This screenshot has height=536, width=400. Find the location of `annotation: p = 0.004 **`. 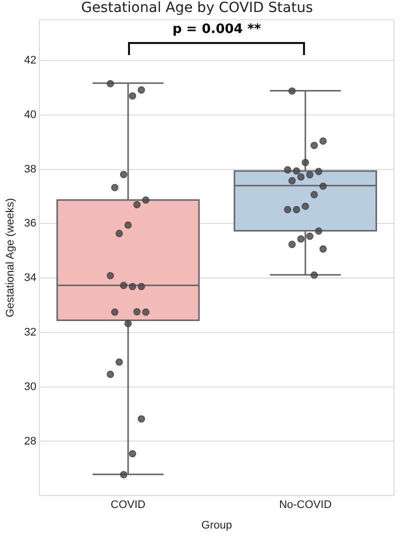

annotation: p = 0.004 ** is located at coordinates (217, 30).